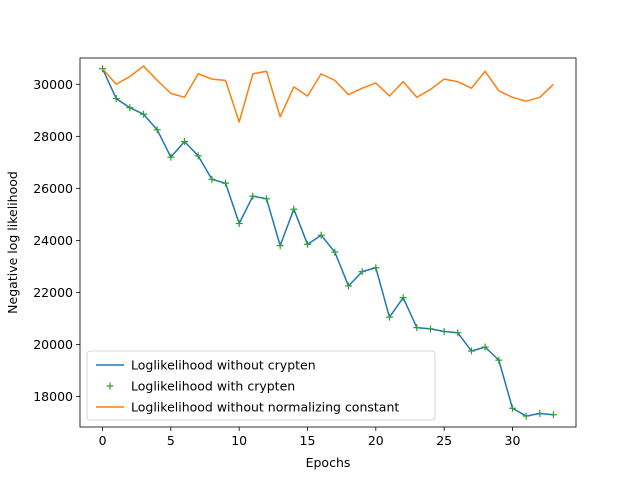 The height and width of the screenshot is (480, 640). Describe the element at coordinates (328, 462) in the screenshot. I see `x-axis-label: Epochs` at that location.